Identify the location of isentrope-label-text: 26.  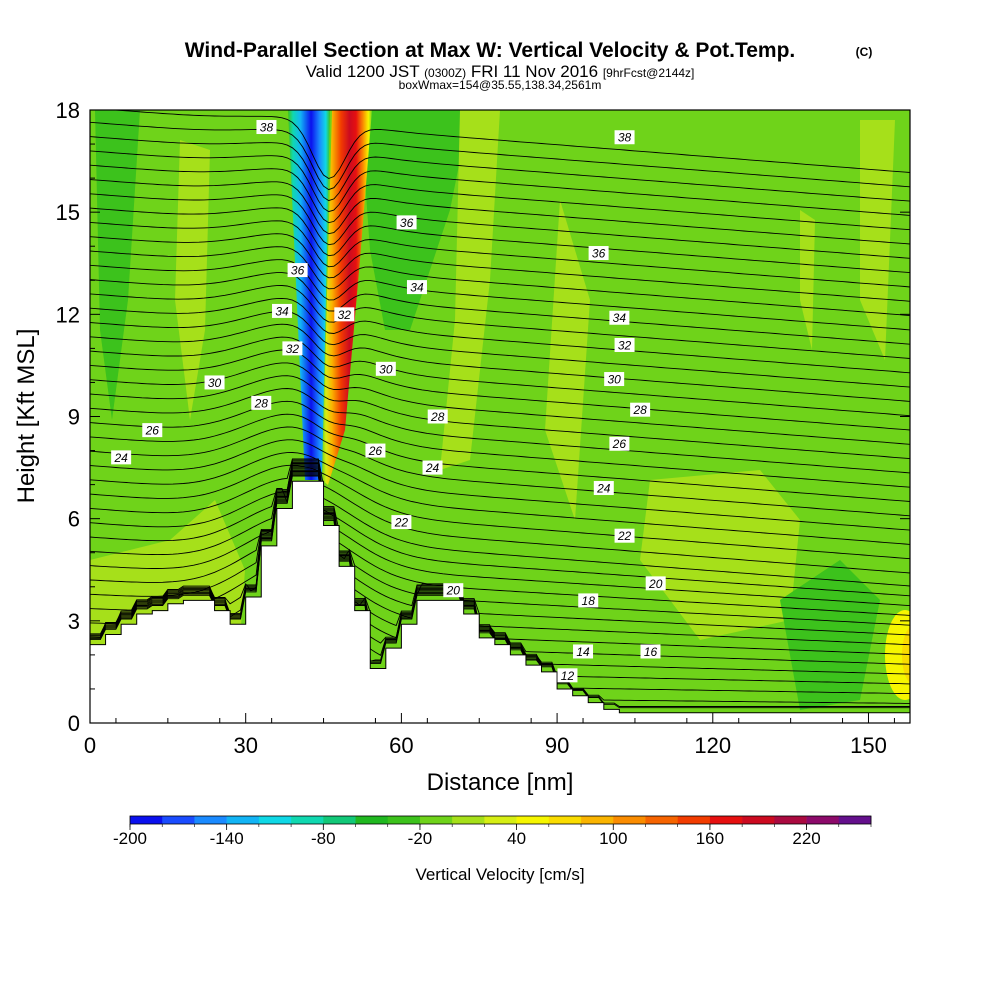
(619, 444).